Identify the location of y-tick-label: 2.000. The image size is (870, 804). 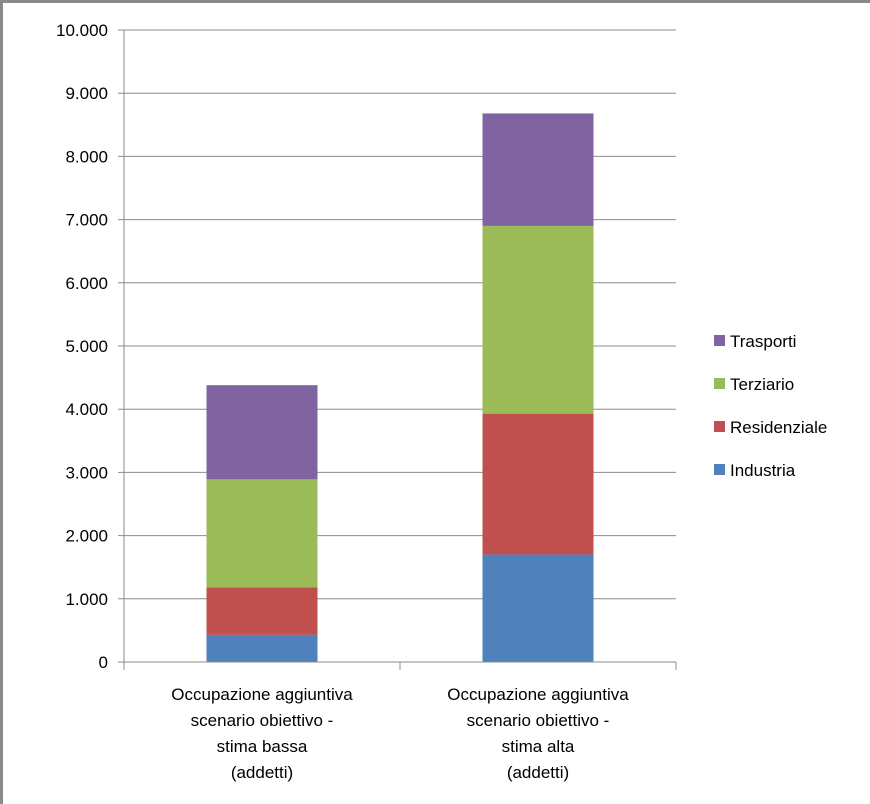
(86, 536).